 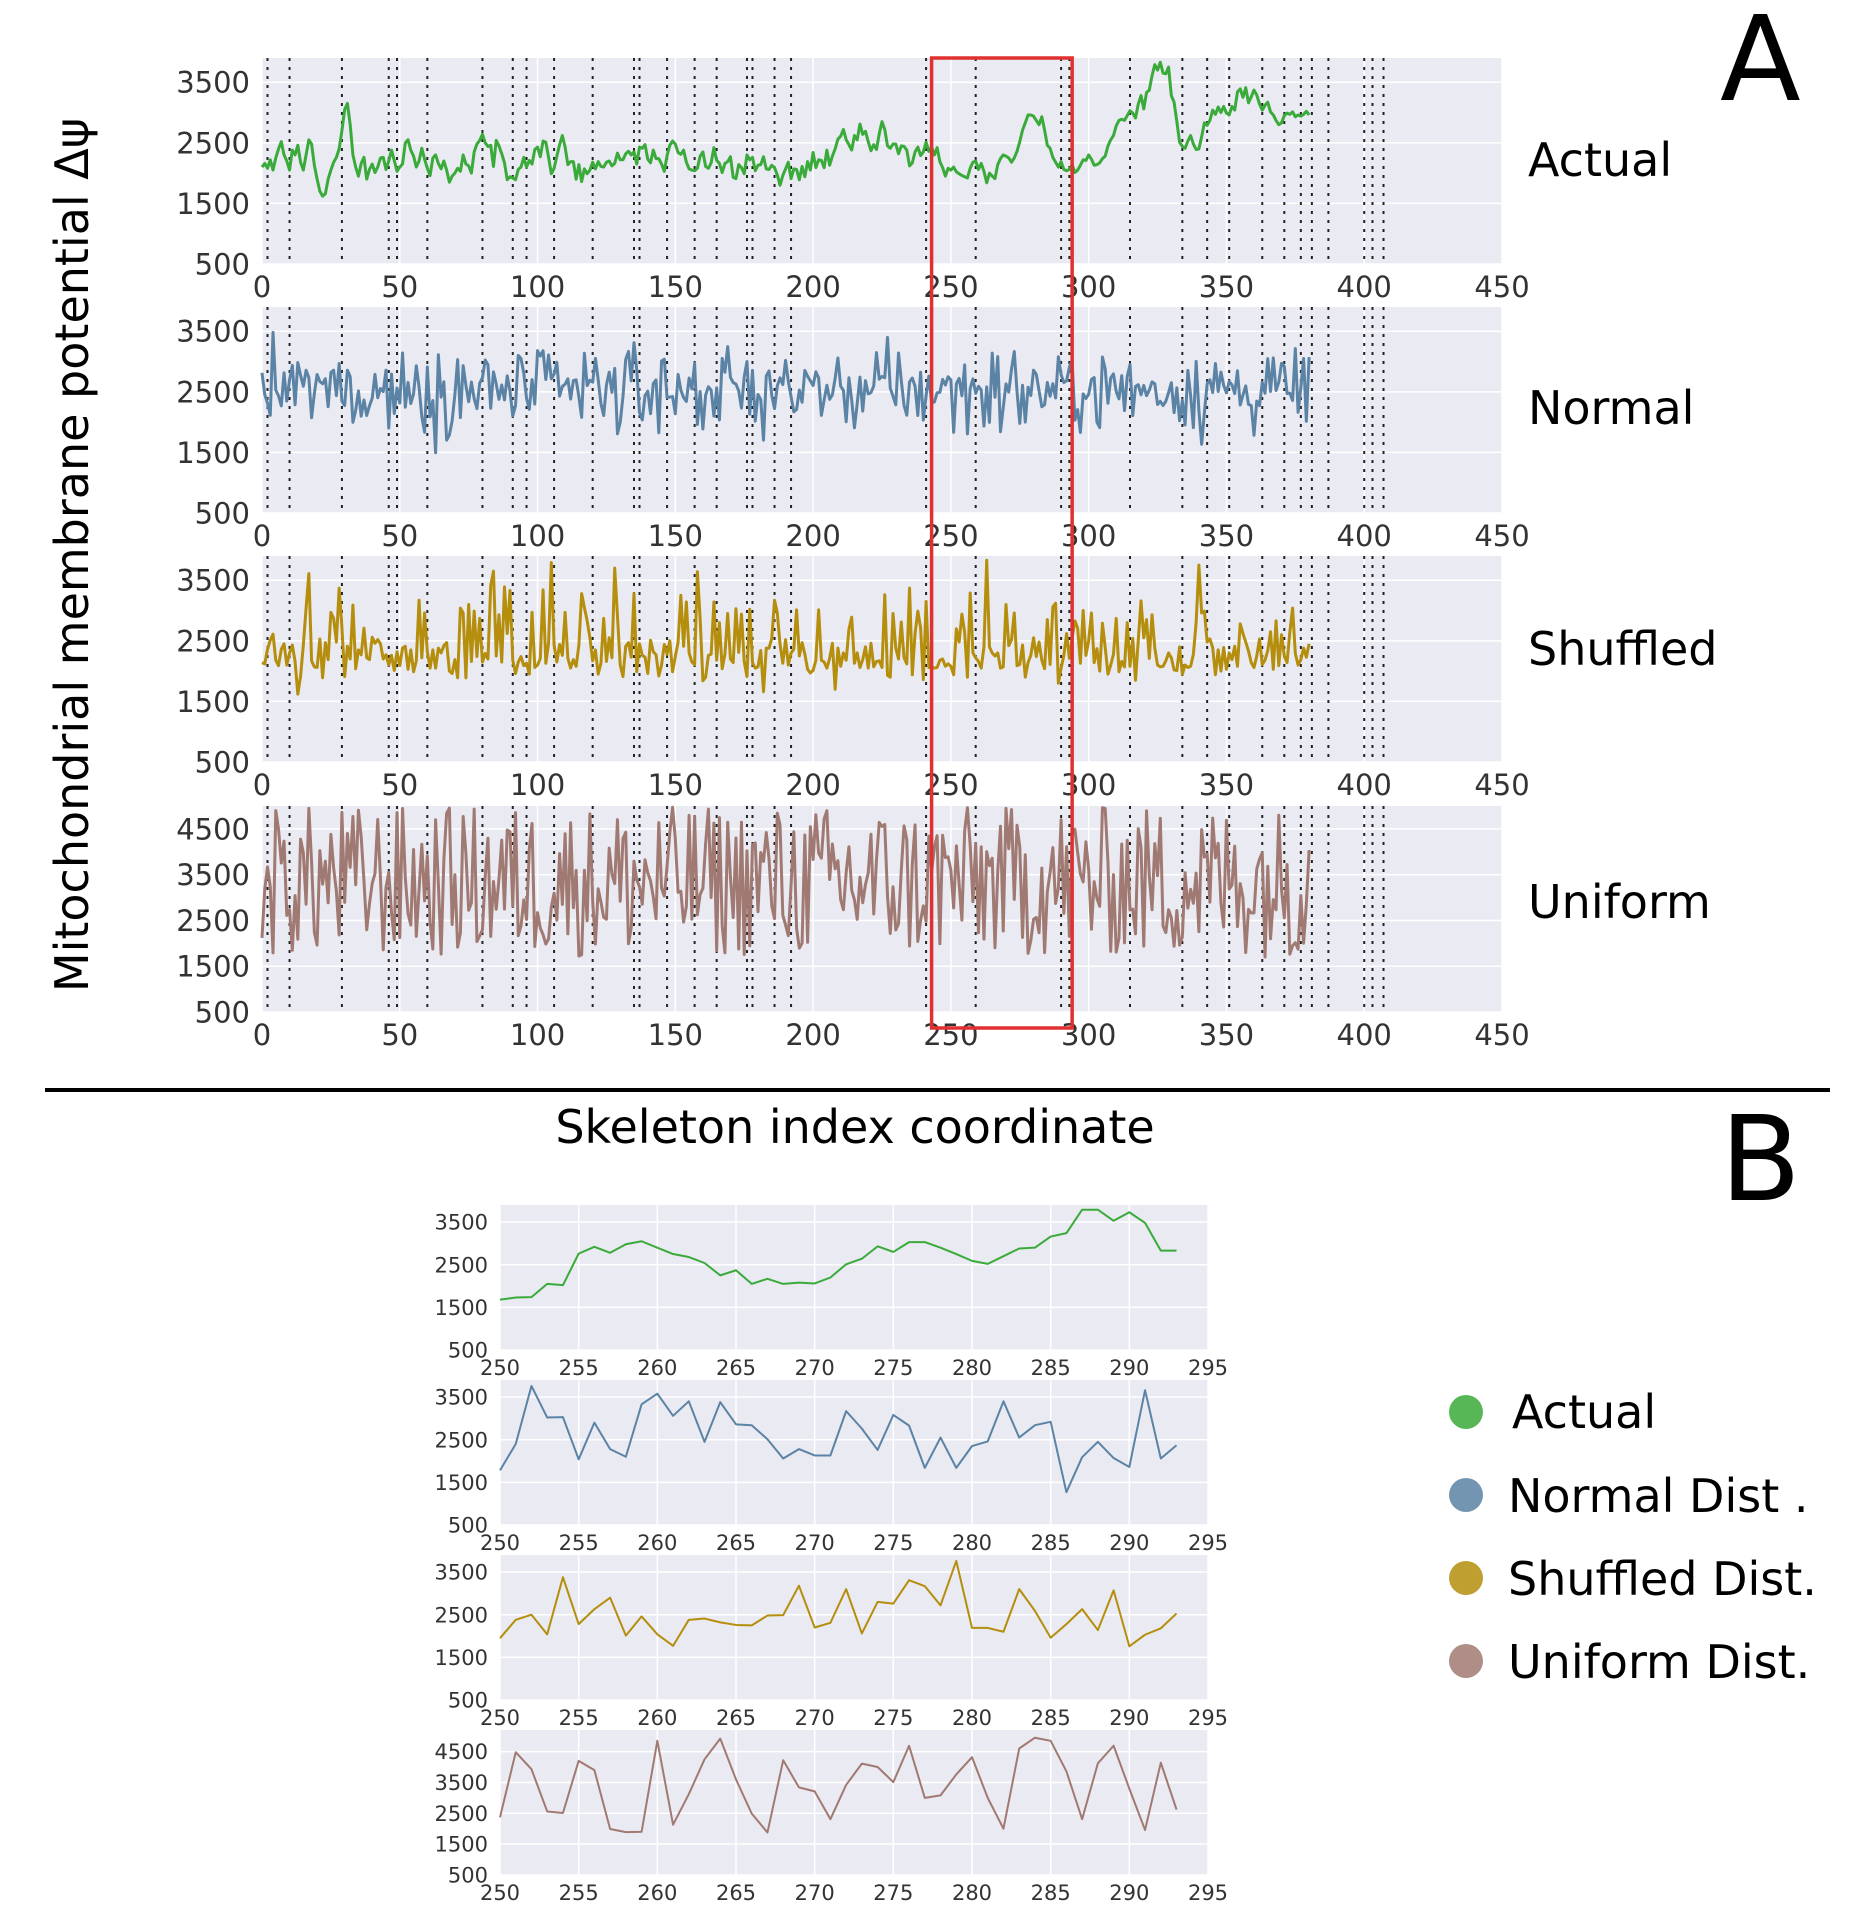 What do you see at coordinates (213, 453) in the screenshot?
I see `panel-a-row-normal-ytick-label: 1500` at bounding box center [213, 453].